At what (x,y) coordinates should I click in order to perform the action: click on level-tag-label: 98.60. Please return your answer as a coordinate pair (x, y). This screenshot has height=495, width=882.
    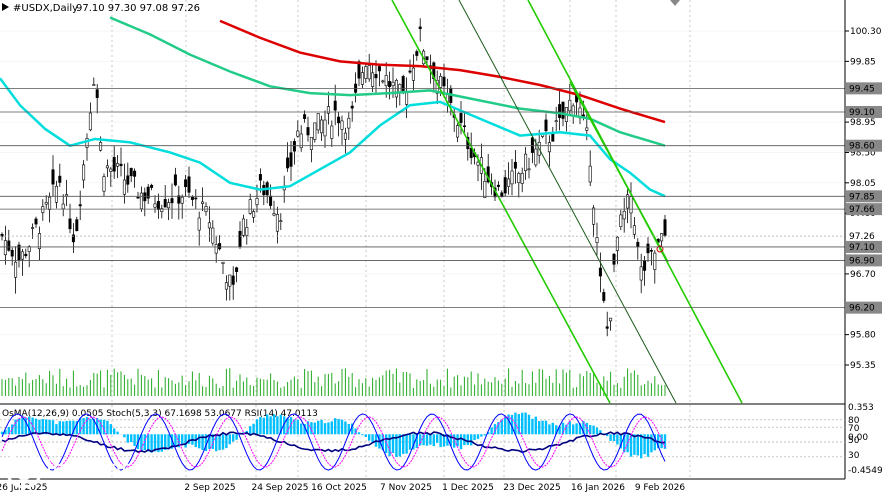
    Looking at the image, I should click on (862, 147).